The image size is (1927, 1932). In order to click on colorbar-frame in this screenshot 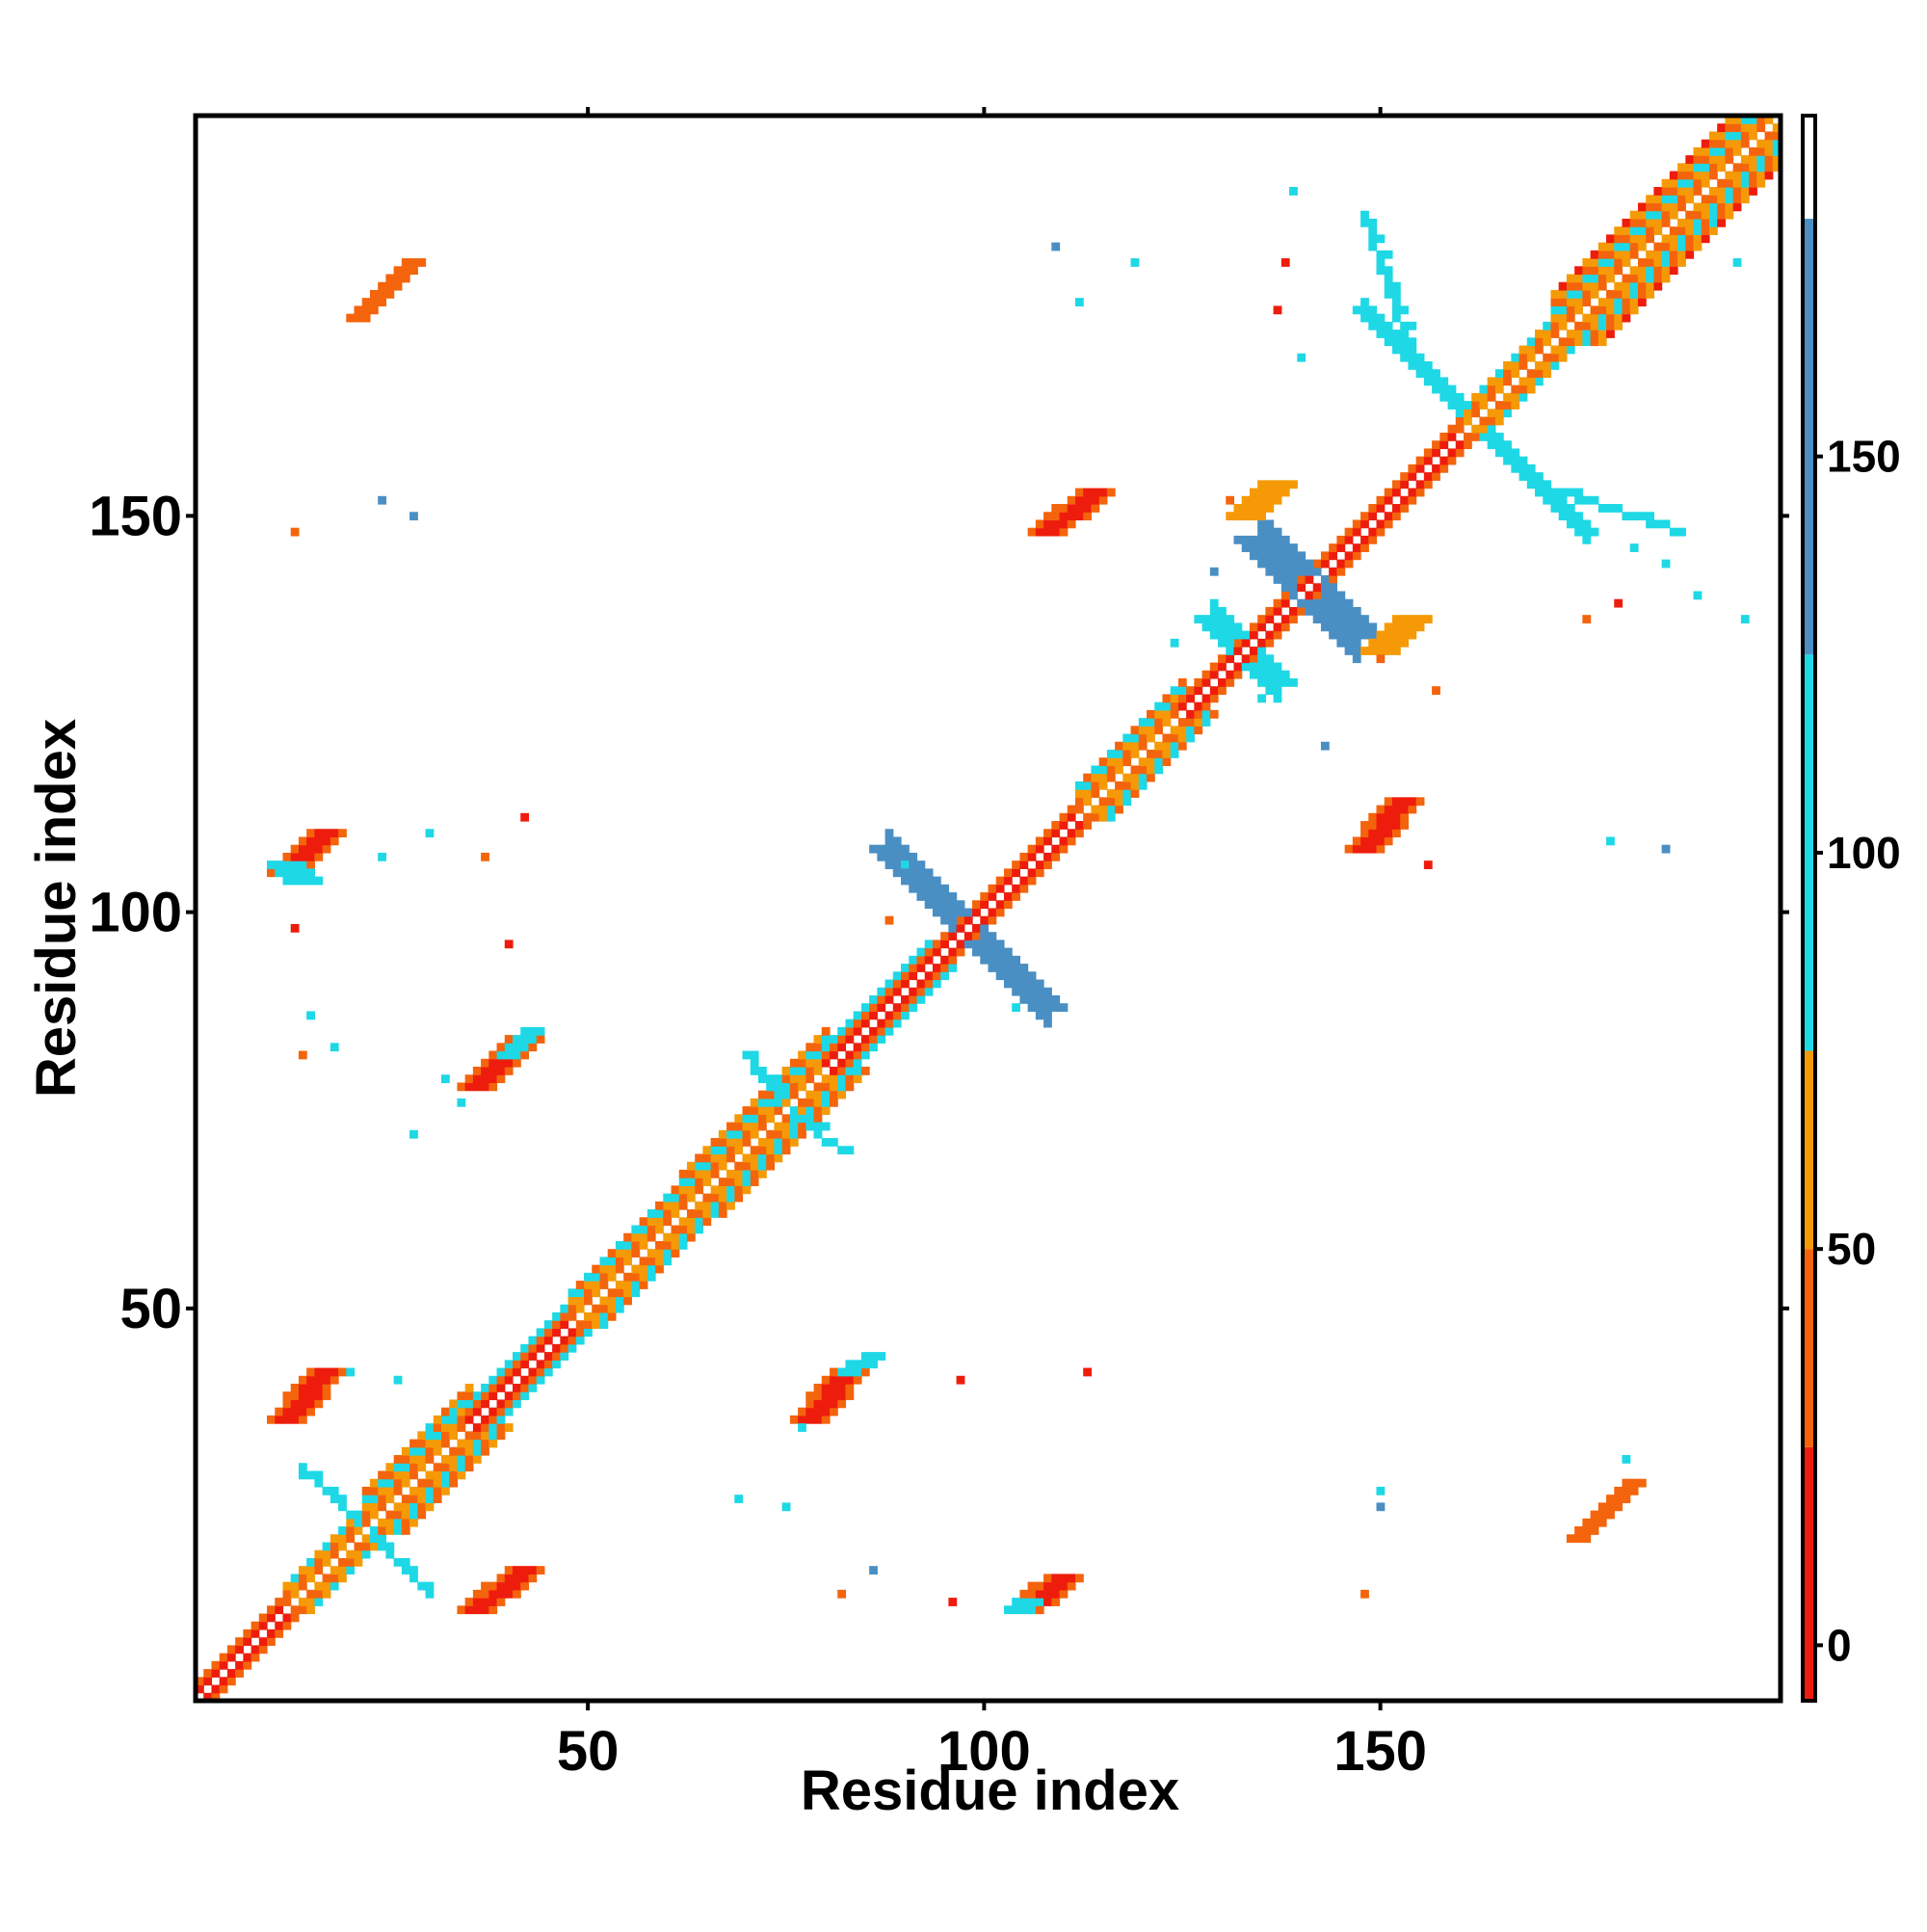, I will do `click(1809, 908)`.